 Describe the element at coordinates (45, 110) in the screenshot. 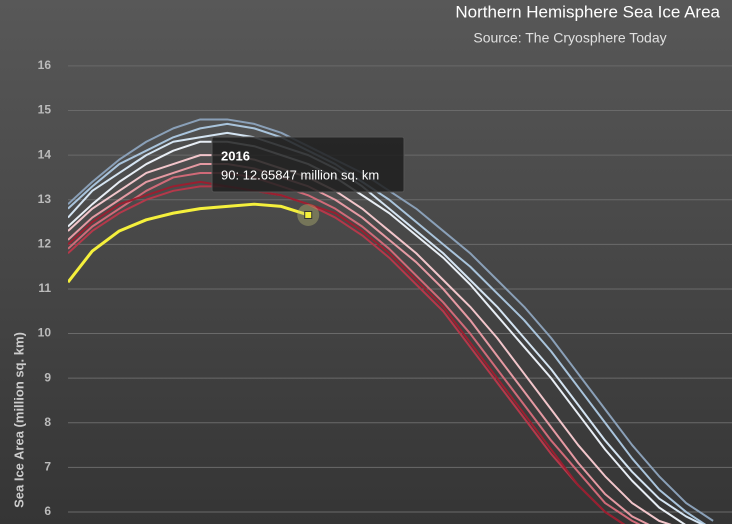

I see `y-tick-label: 15` at that location.